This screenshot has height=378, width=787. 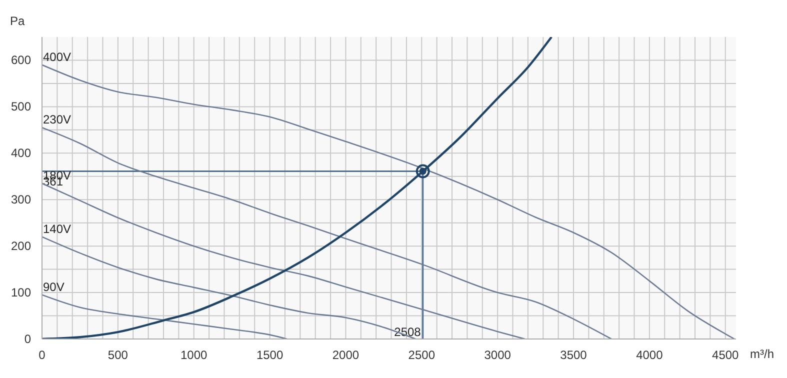 What do you see at coordinates (21, 153) in the screenshot?
I see `y-tick-label: 400` at bounding box center [21, 153].